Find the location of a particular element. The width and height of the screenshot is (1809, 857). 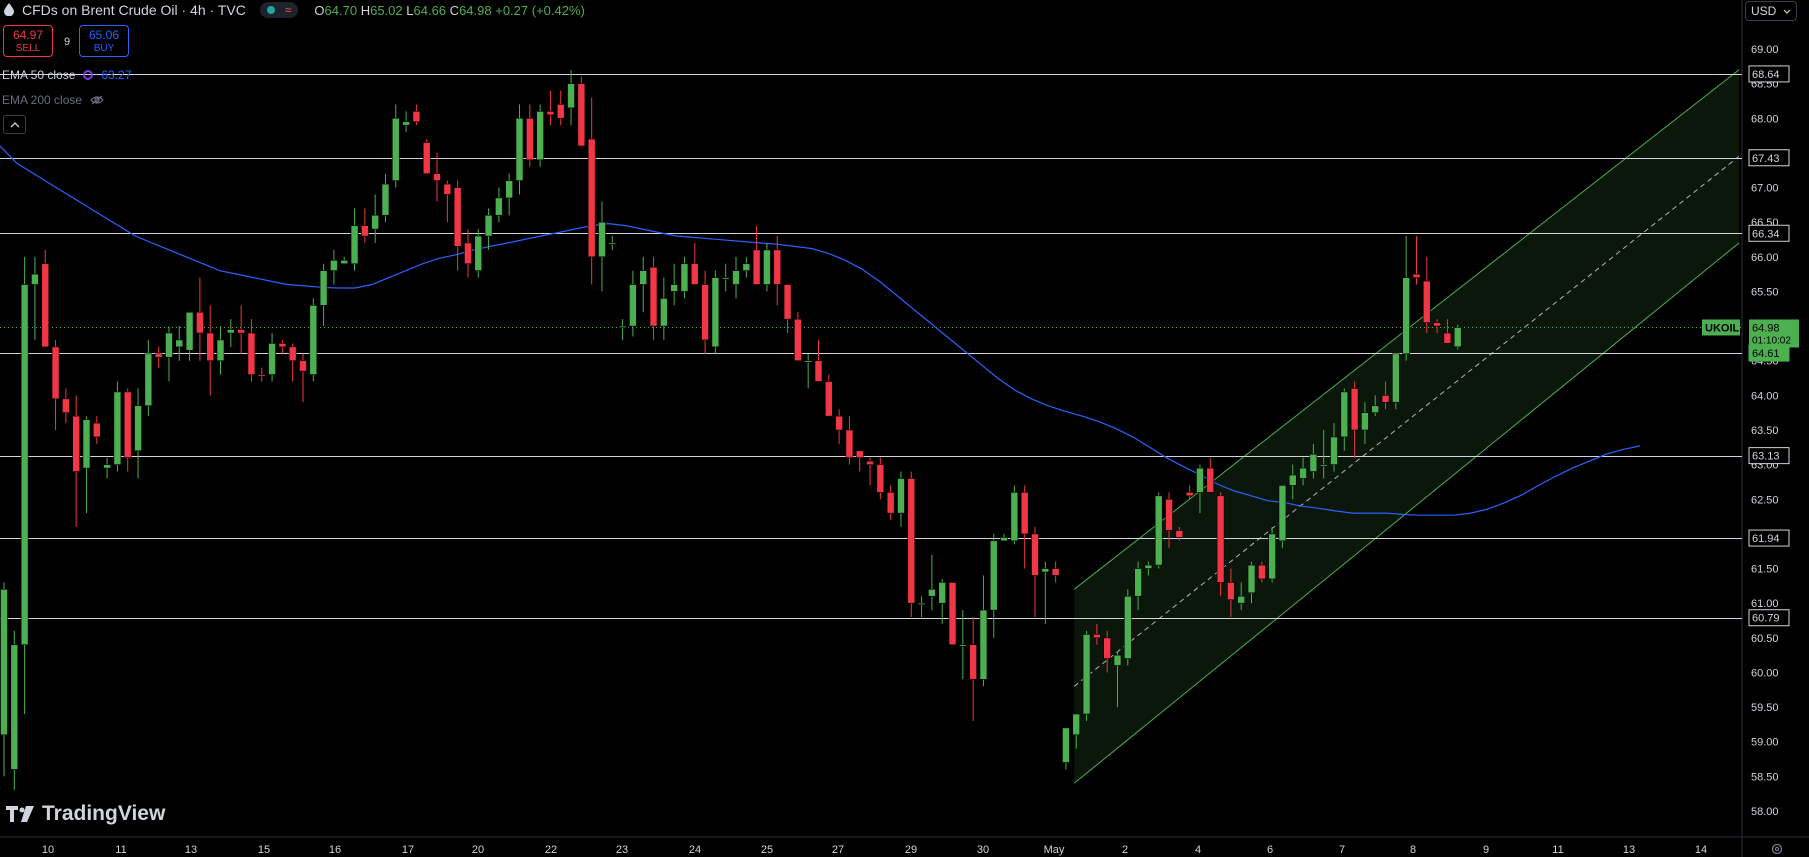

price-tick-label: 63.50 is located at coordinates (1765, 431).